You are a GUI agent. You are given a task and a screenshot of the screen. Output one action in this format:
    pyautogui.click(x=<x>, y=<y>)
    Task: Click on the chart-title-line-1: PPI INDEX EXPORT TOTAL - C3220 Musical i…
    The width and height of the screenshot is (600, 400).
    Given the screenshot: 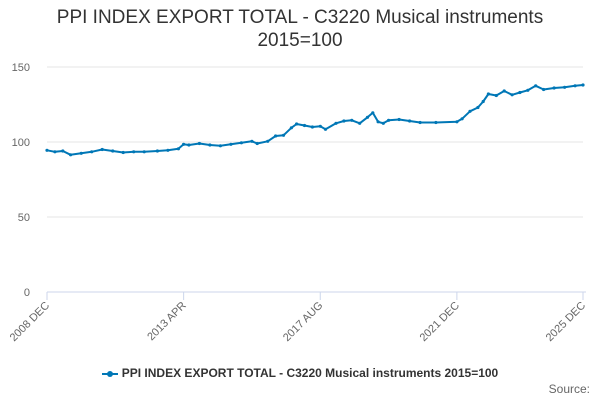 What is the action you would take?
    pyautogui.click(x=300, y=17)
    